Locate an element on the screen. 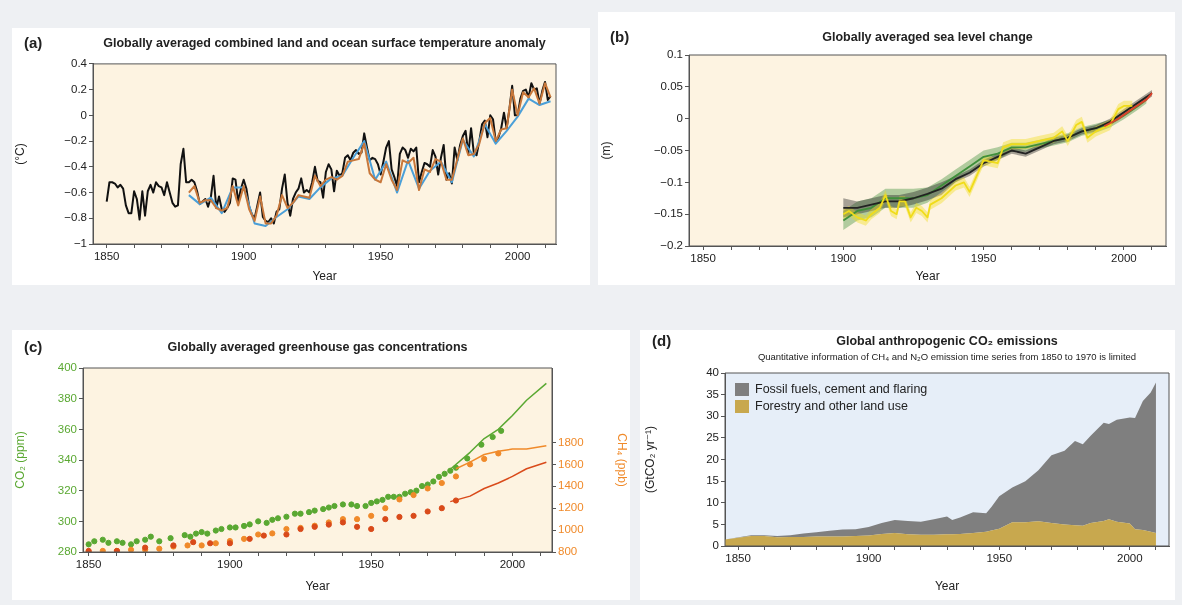 This screenshot has height=605, width=1182. legend-label: Fossil fuels, cement and flaring is located at coordinates (841, 389).